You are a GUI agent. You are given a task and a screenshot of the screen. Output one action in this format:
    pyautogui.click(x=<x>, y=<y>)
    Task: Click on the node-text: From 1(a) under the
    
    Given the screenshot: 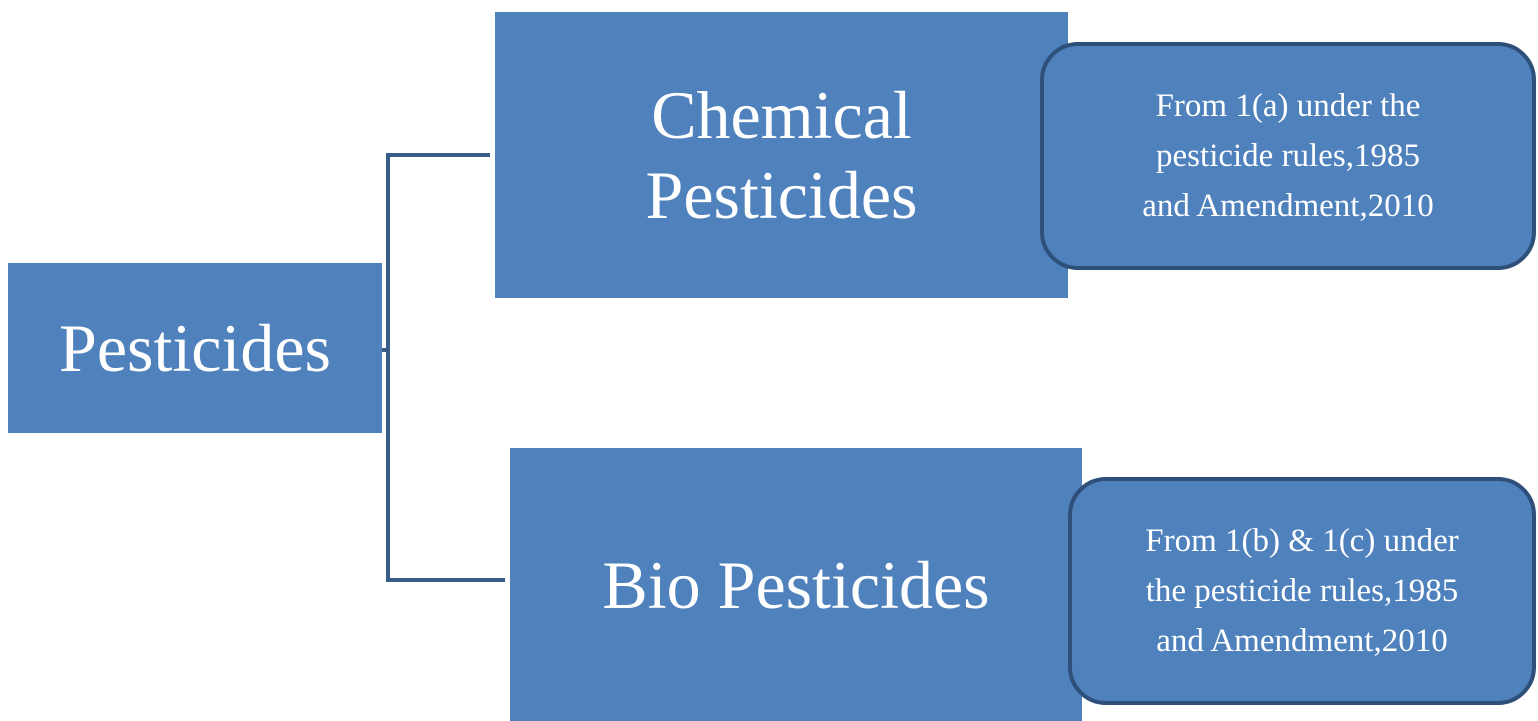 What is the action you would take?
    pyautogui.click(x=1288, y=106)
    